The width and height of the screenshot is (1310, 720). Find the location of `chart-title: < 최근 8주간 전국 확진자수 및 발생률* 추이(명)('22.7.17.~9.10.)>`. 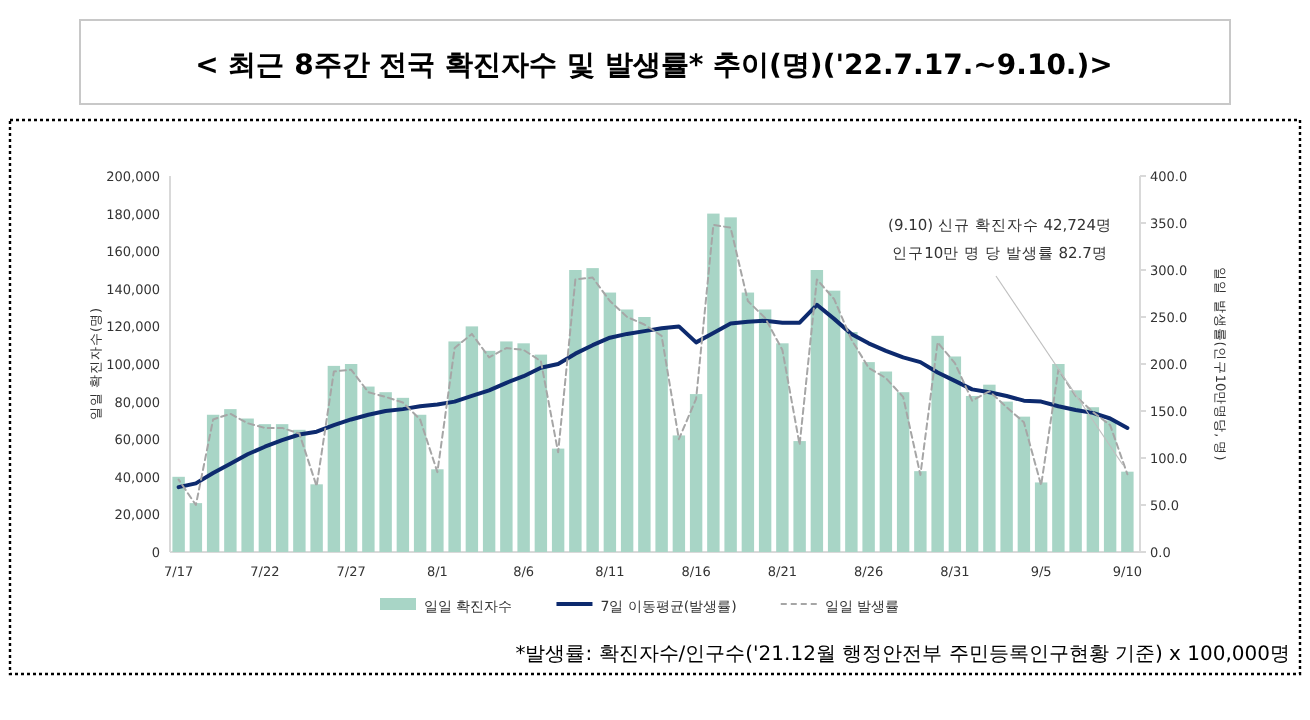

chart-title: < 최근 8주간 전국 확진자수 및 발생률* 추이(명)('22.7.17.~9.10.)> is located at coordinates (654, 66).